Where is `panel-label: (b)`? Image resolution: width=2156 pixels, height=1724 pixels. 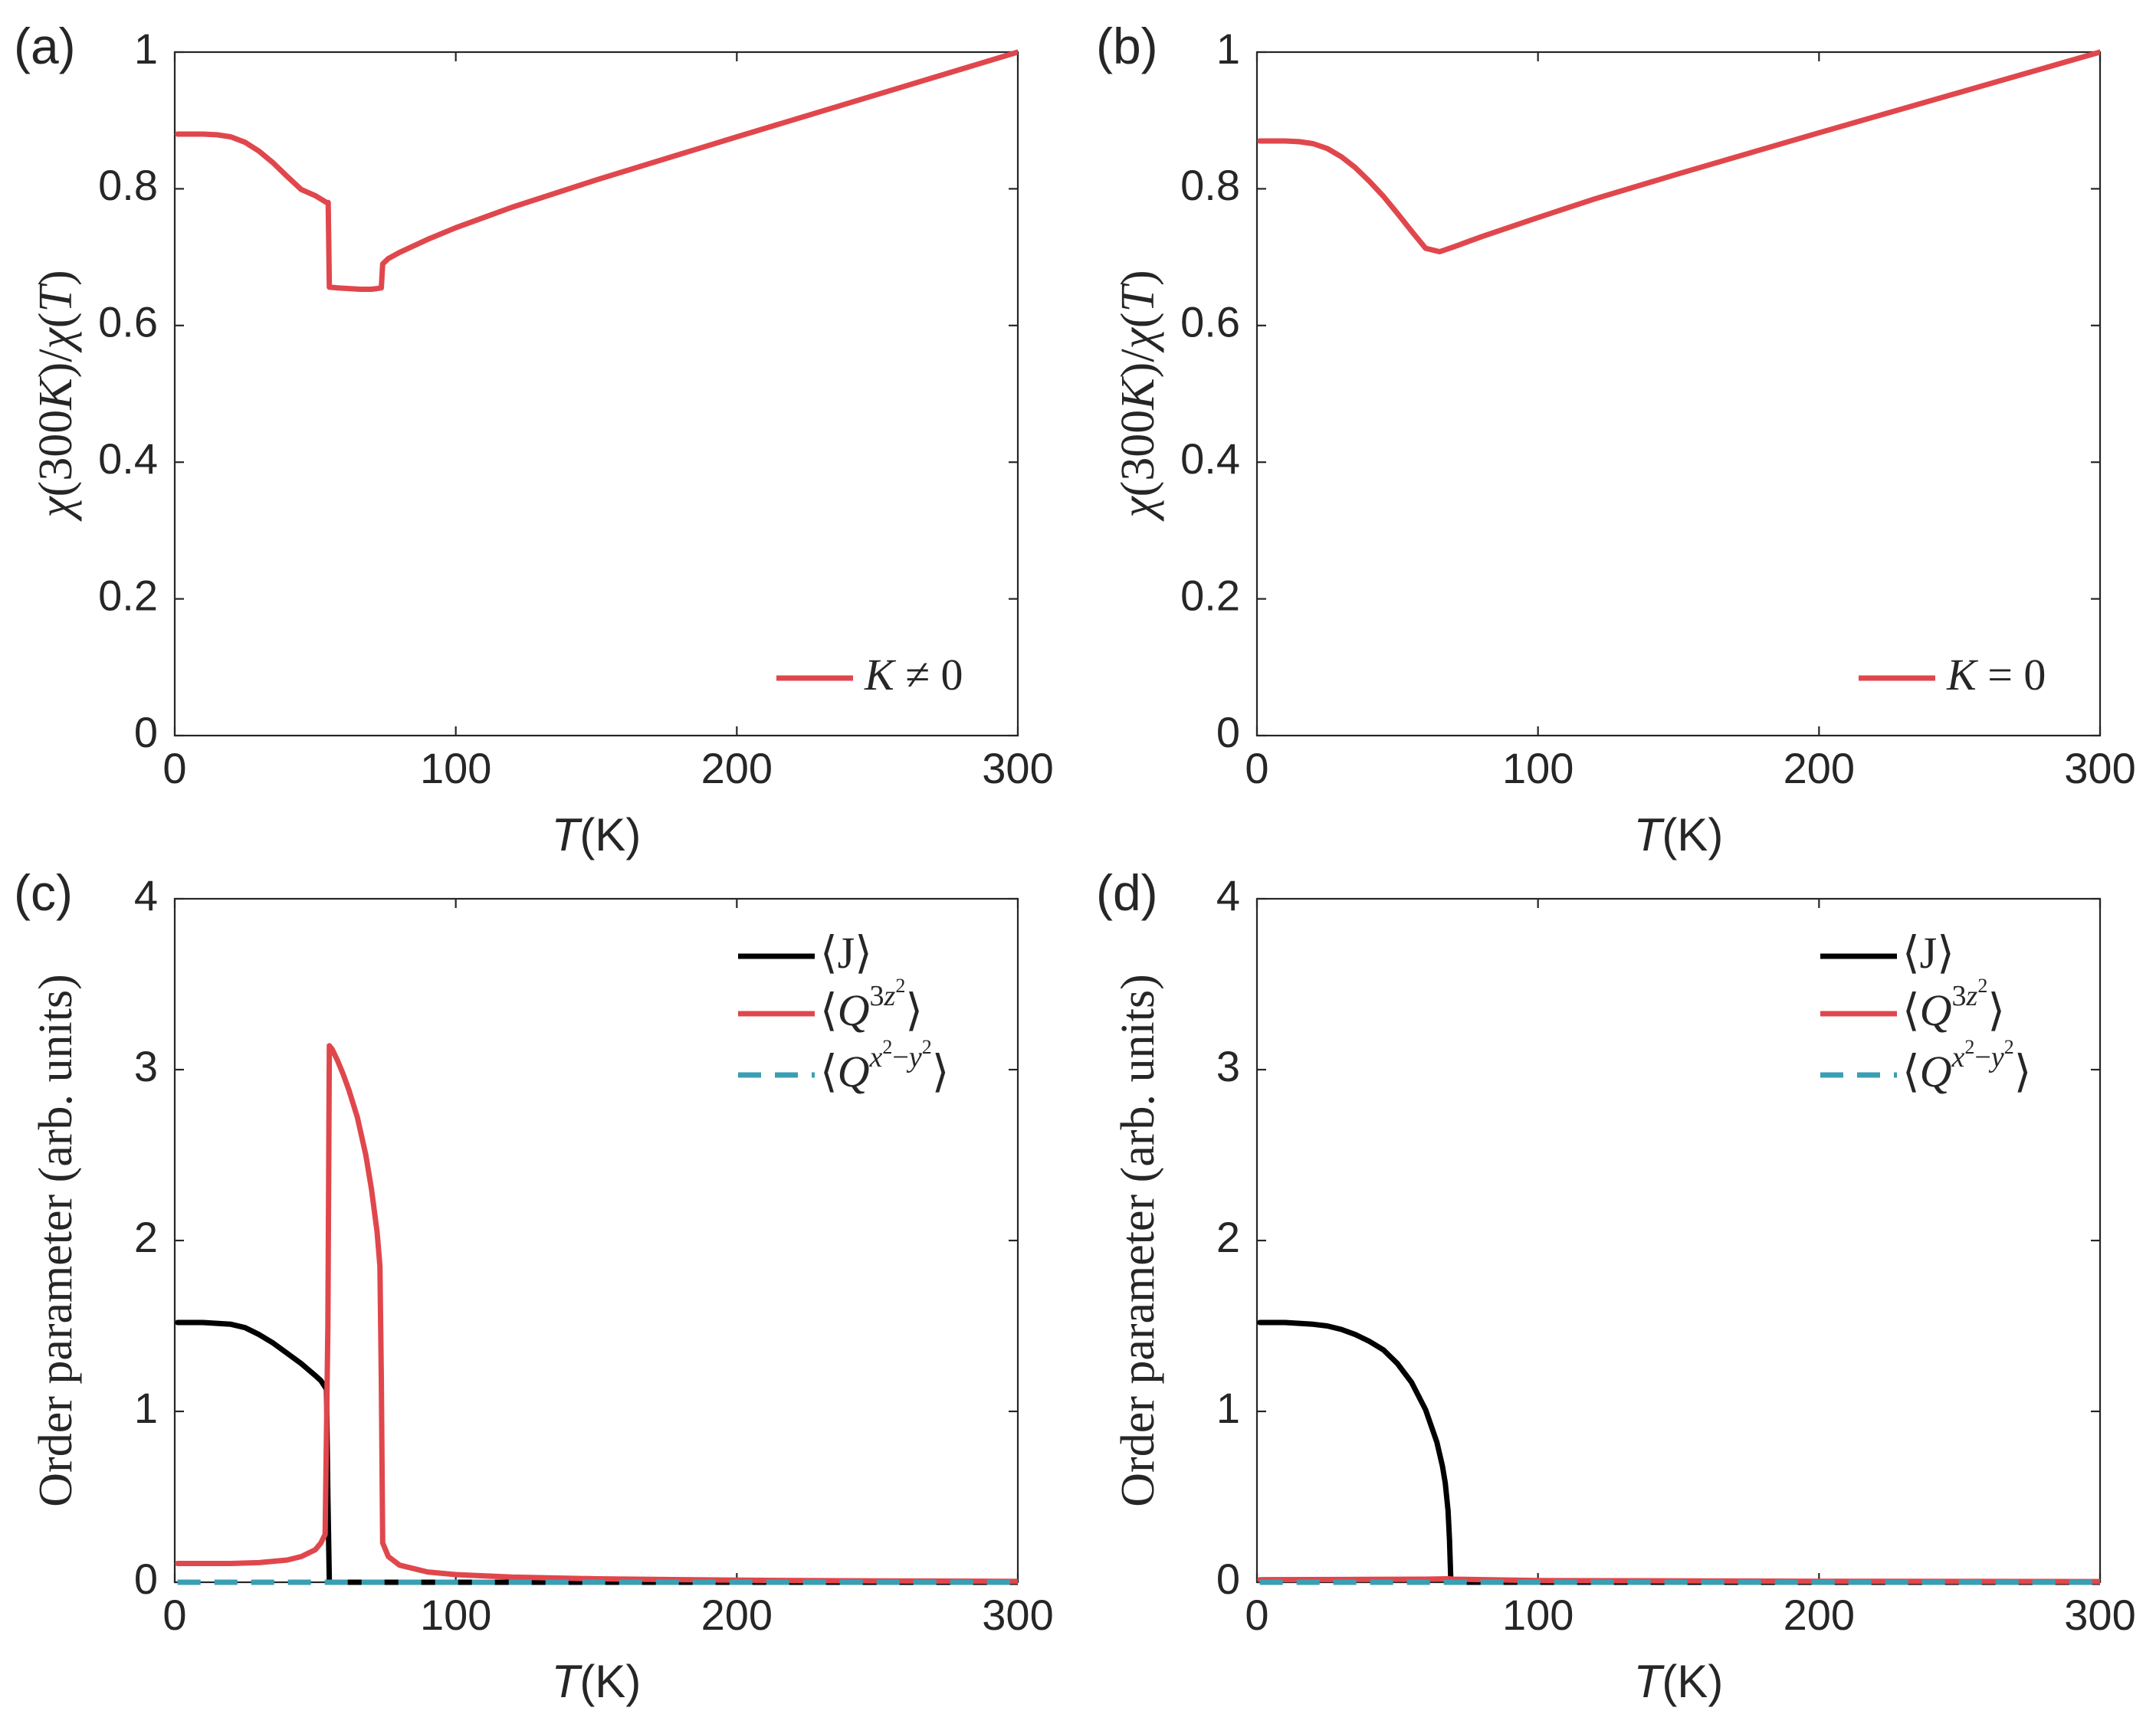
panel-label: (b) is located at coordinates (1127, 46).